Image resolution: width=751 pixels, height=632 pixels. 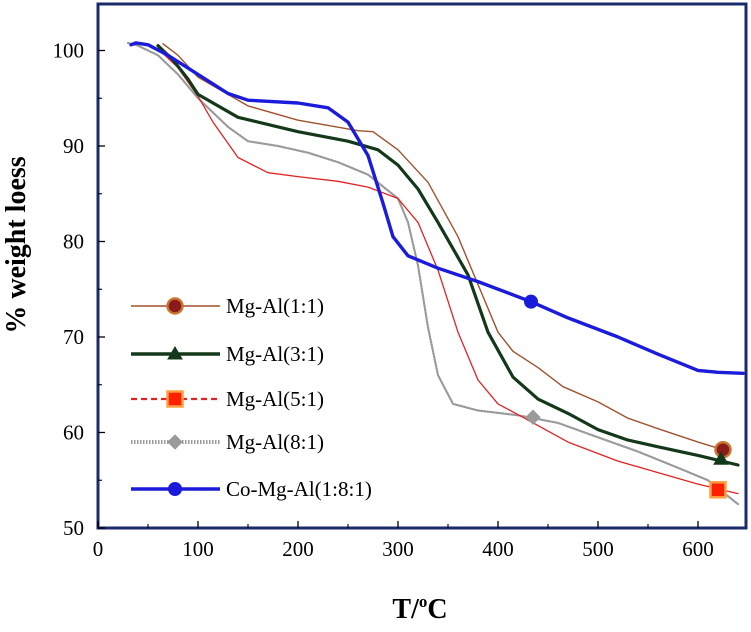 I want to click on legend-label: Mg-Al(3:1), so click(x=275, y=354).